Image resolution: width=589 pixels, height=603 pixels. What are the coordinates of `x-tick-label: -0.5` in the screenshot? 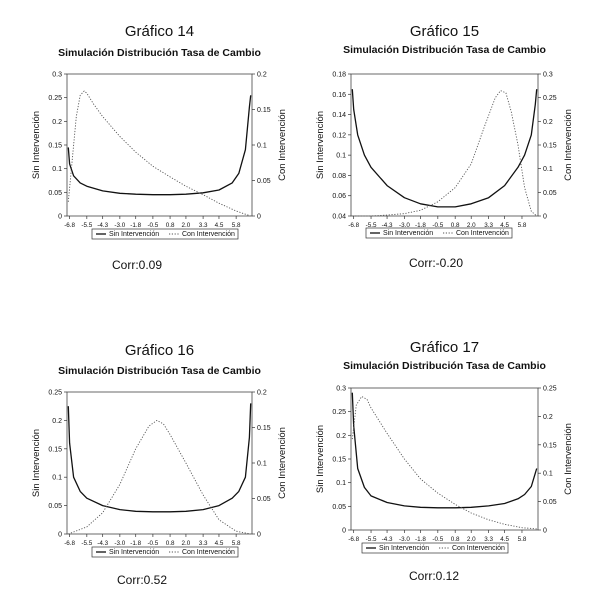 It's located at (437, 225).